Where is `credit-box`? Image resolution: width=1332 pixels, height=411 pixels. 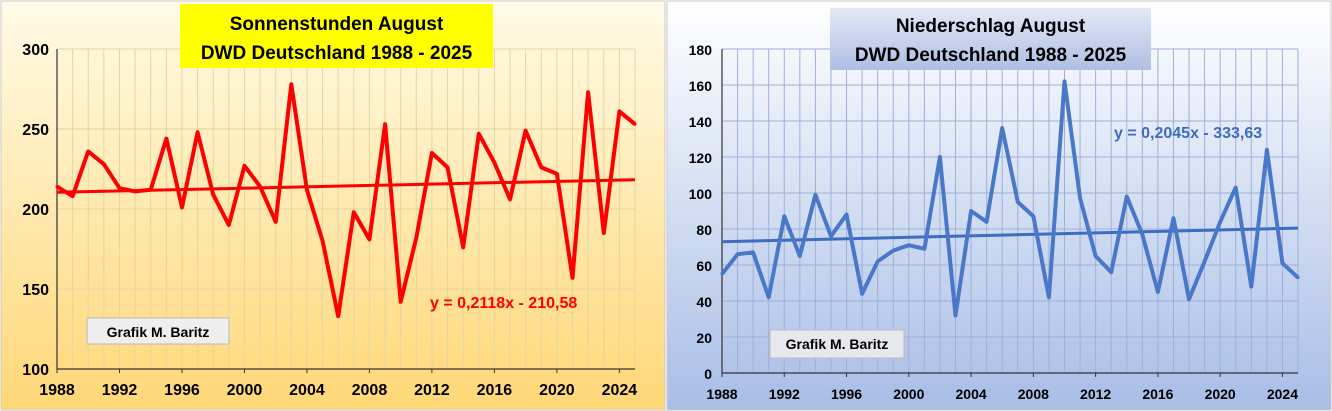 credit-box is located at coordinates (158, 331).